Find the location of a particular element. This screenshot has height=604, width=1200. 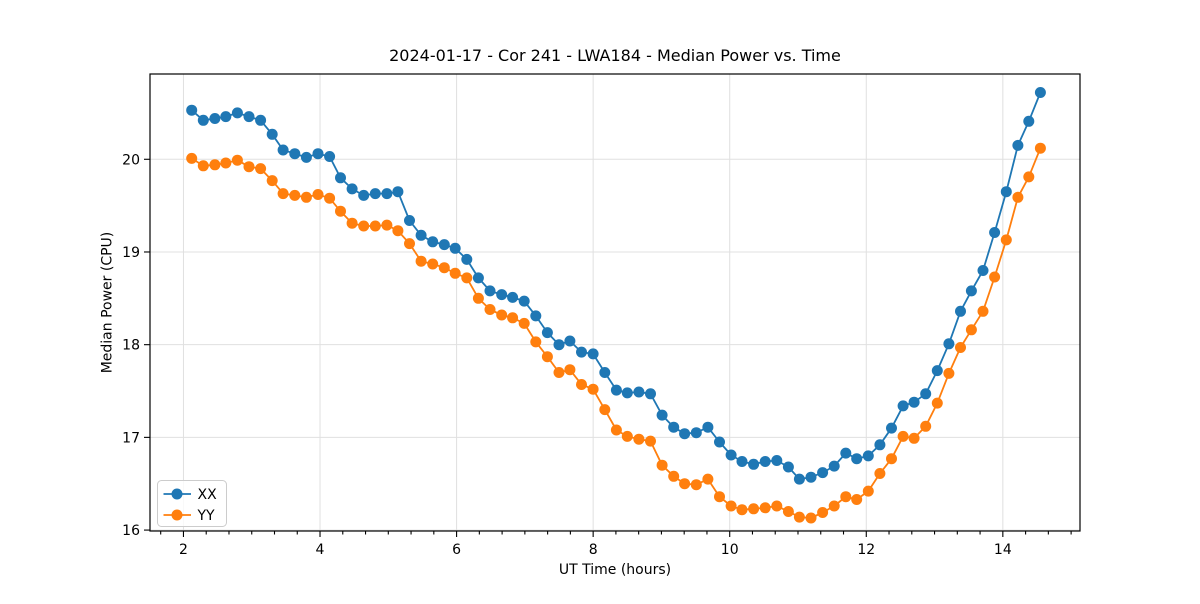

x-tick-label: 4 is located at coordinates (320, 550).